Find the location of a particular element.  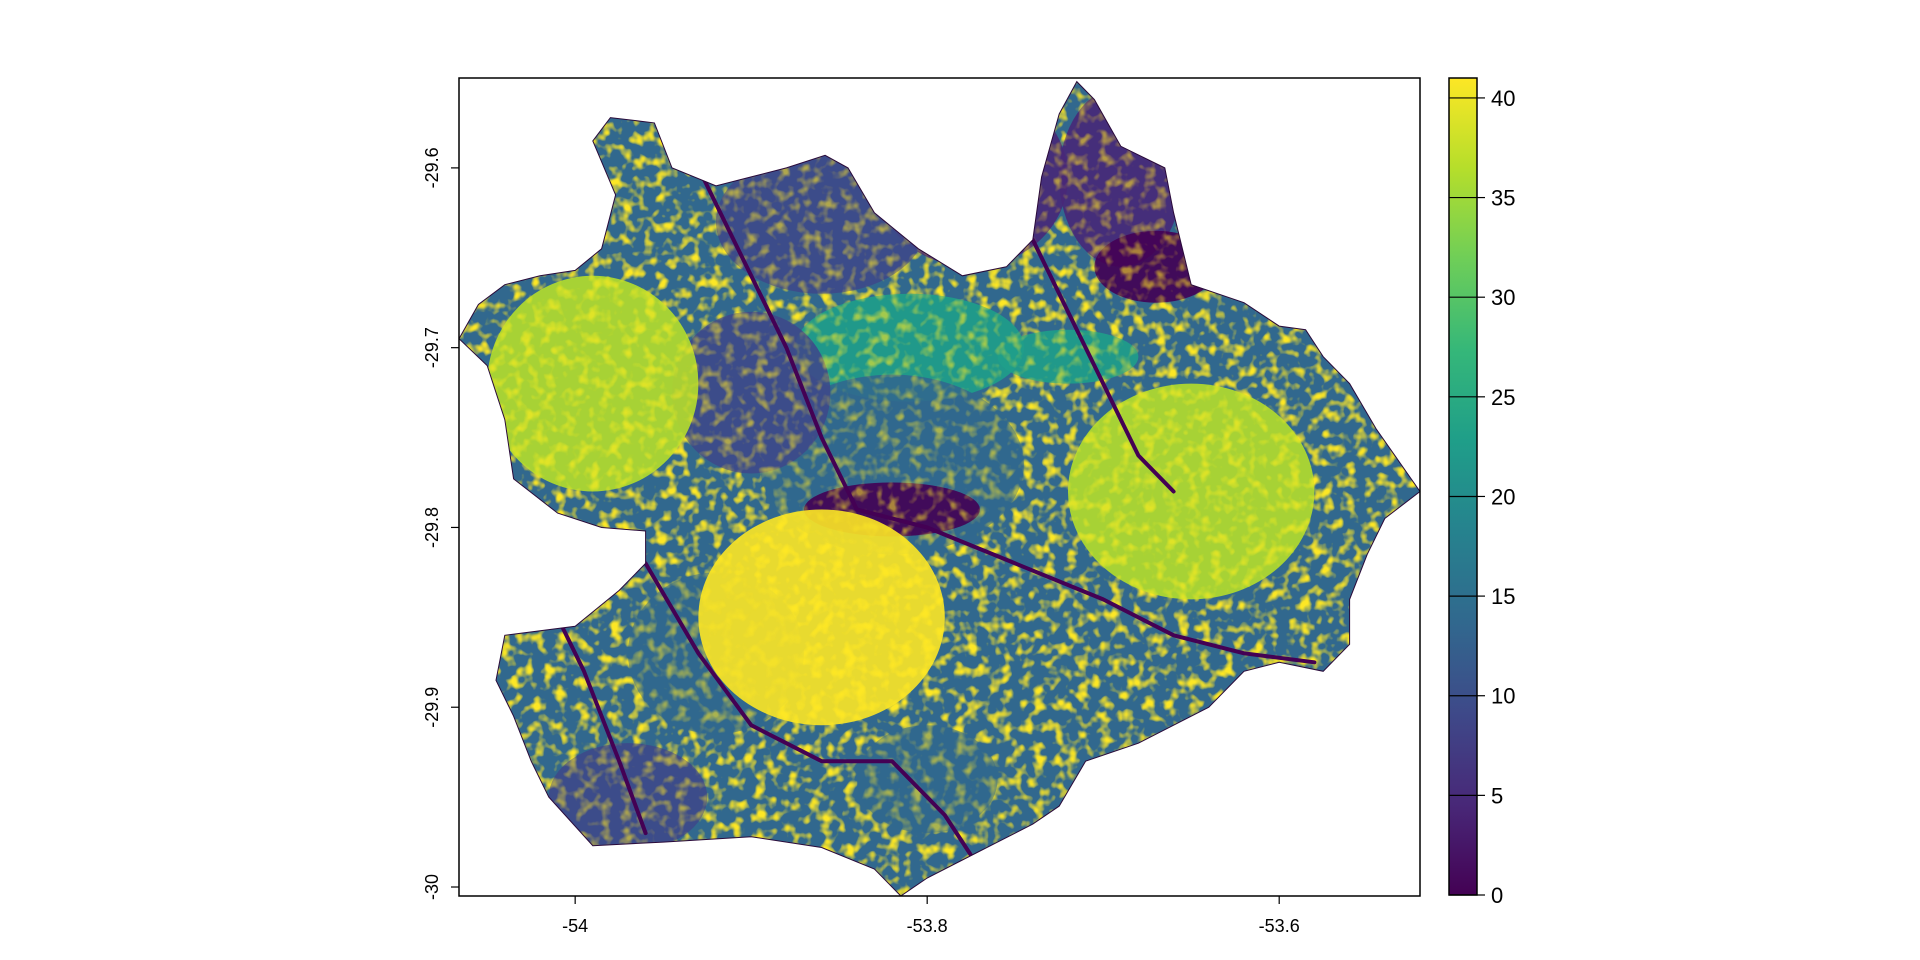

x-tick-label: -53.8 is located at coordinates (927, 926).